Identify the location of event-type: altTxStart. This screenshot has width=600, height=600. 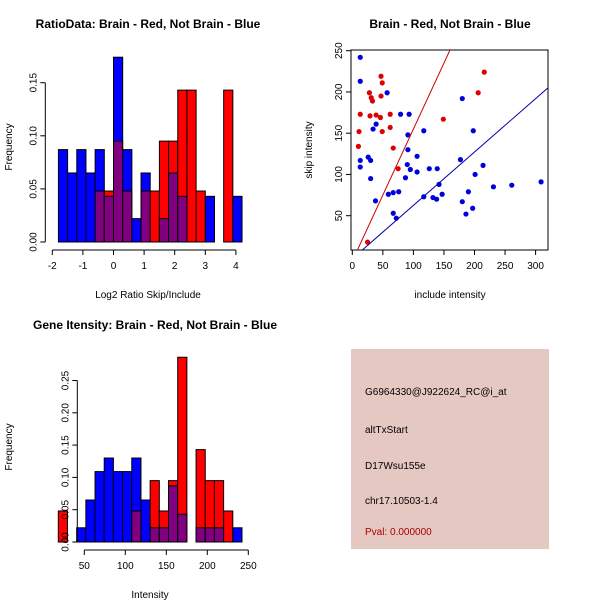
(386, 430).